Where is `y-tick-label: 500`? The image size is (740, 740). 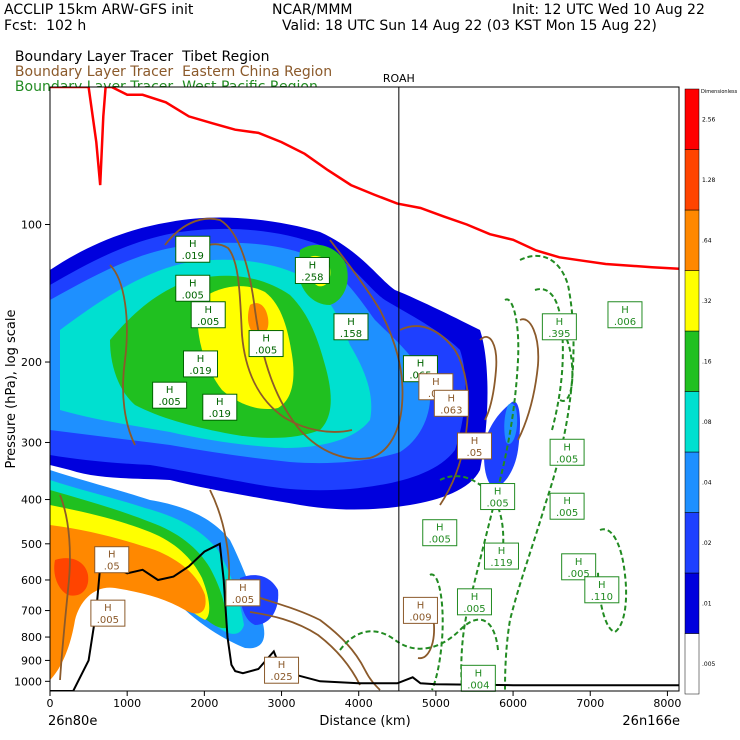
y-tick-label: 500 is located at coordinates (31, 544).